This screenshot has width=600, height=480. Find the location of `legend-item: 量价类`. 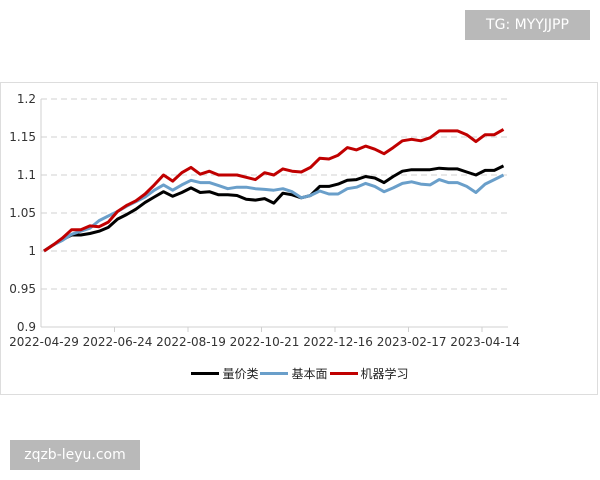

legend-item: 量价类 is located at coordinates (224, 373).